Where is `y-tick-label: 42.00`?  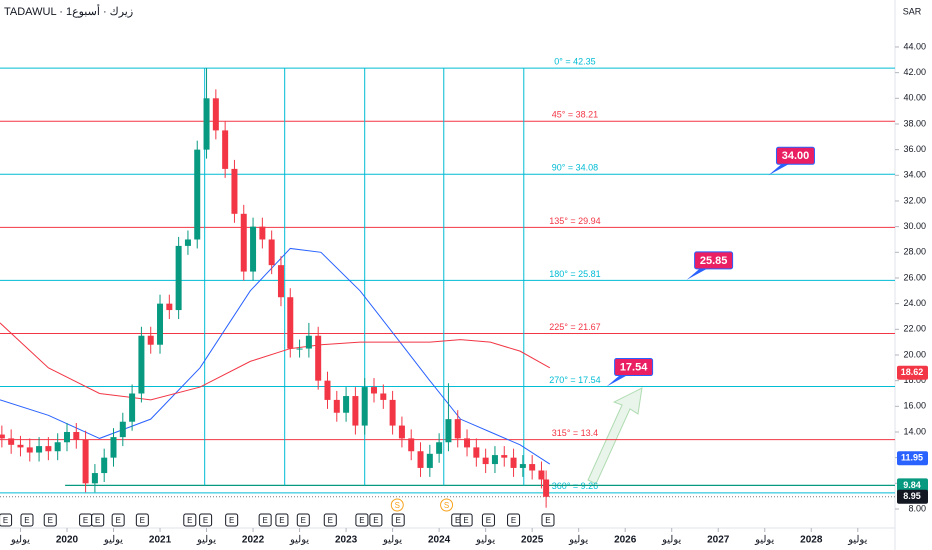 y-tick-label: 42.00 is located at coordinates (914, 72).